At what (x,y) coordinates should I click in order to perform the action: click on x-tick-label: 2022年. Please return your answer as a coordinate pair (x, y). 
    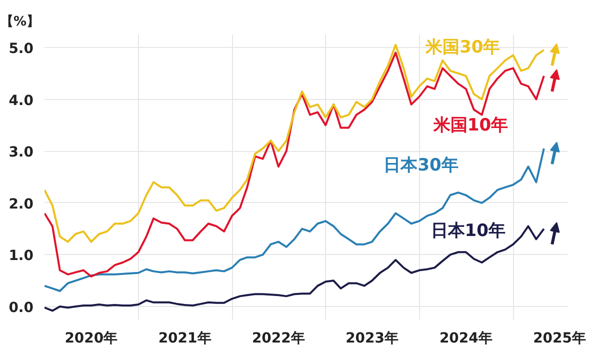
    Looking at the image, I should click on (278, 338).